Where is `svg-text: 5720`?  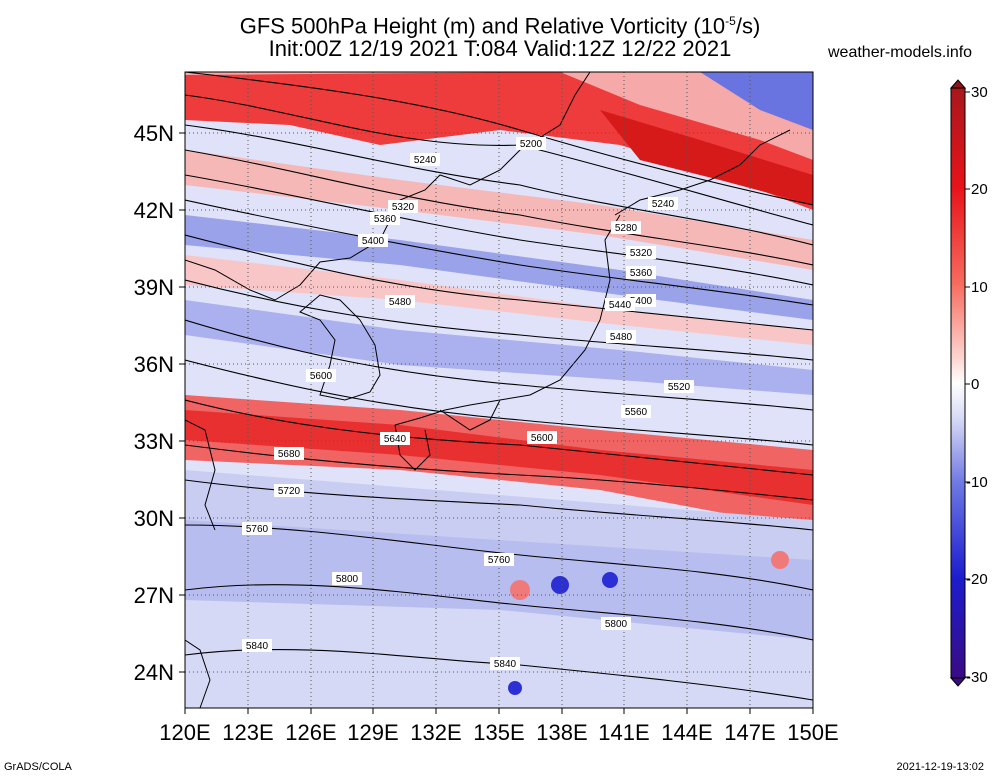
svg-text: 5720 is located at coordinates (289, 491).